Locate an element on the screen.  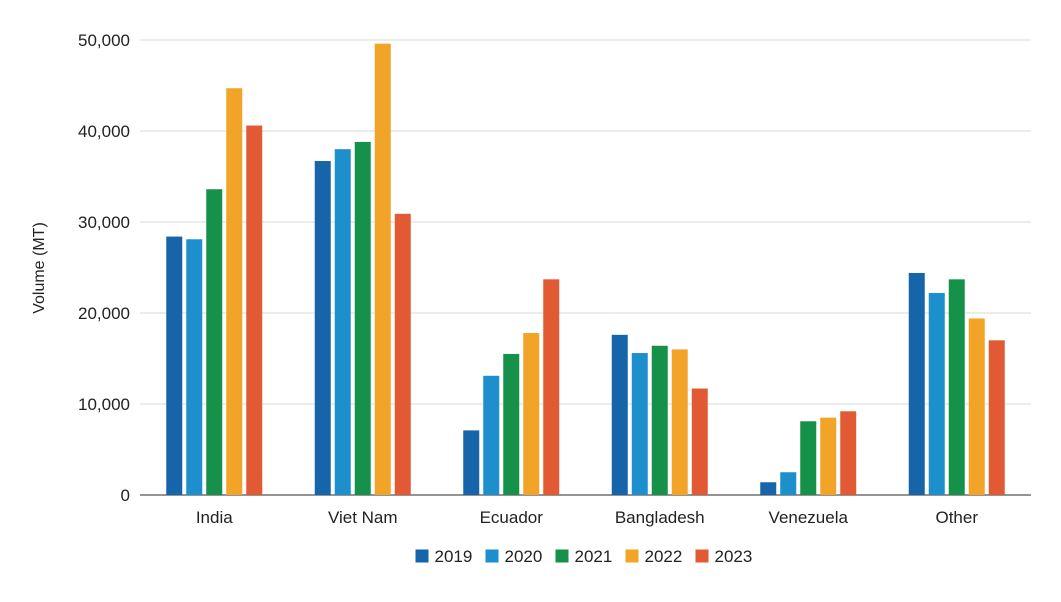
bar-2022-bangladesh is located at coordinates (679, 422).